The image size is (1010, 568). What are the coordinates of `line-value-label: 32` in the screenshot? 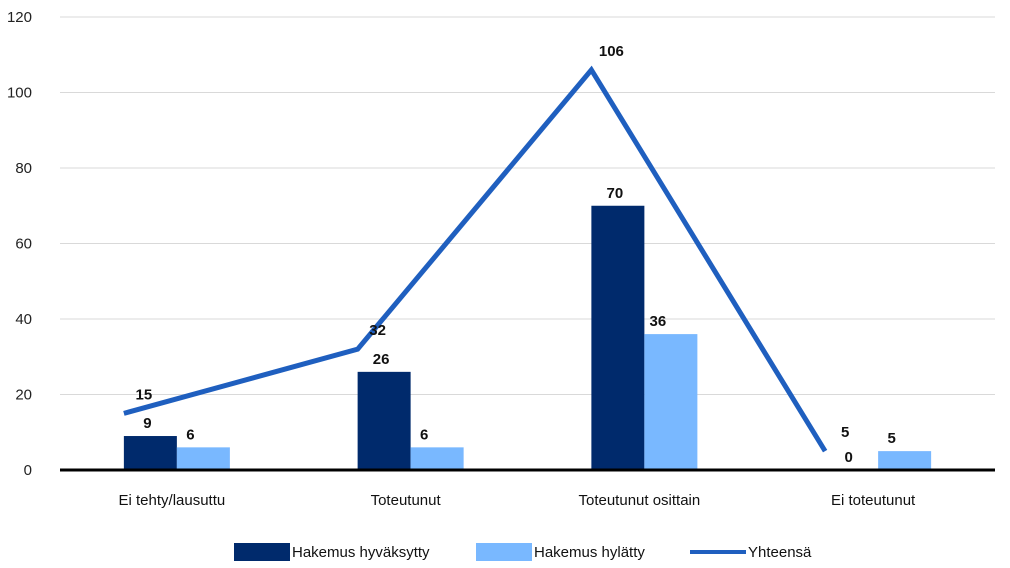 It's located at (377, 330).